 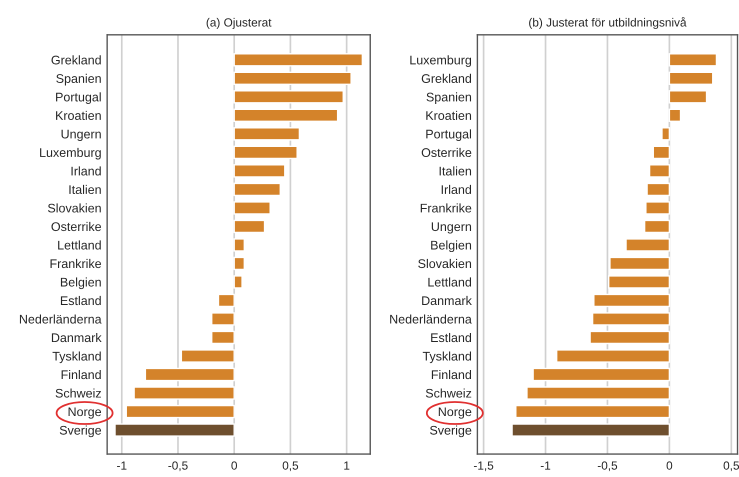 I want to click on x-tick-label: 1, so click(x=347, y=465).